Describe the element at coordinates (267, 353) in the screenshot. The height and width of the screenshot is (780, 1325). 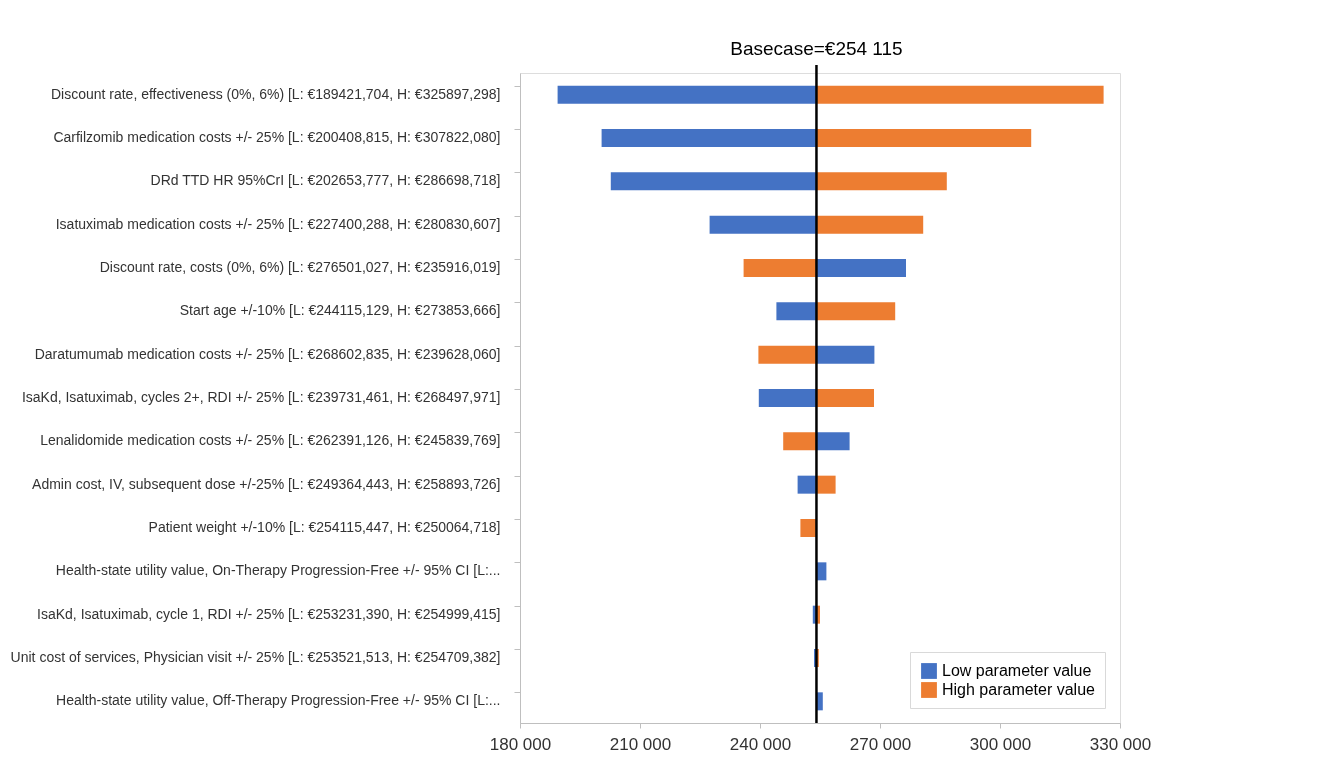
I see `y-tick-label: Daratumumab medication costs +/- 25% [L: €268602,835, H: €239628,060]` at that location.